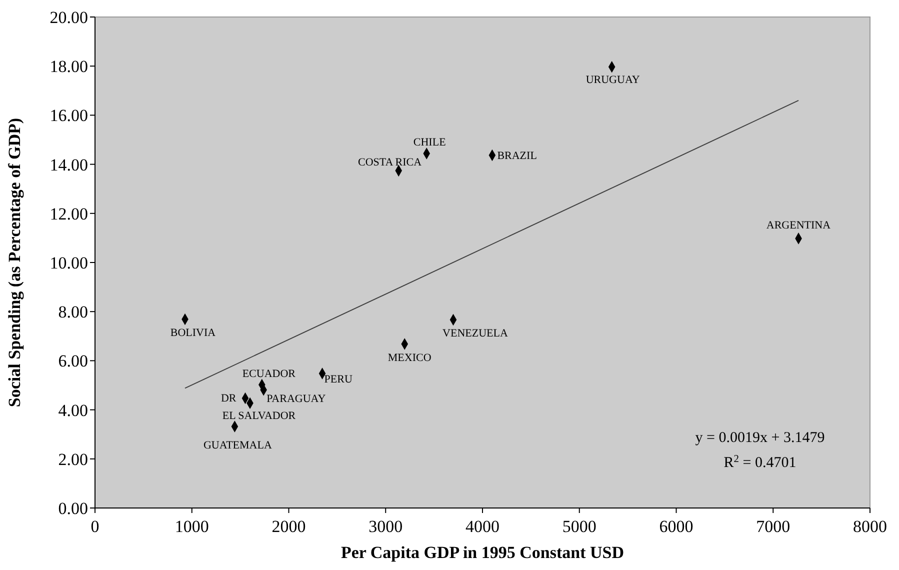 This screenshot has height=570, width=899. Describe the element at coordinates (385, 526) in the screenshot. I see `x-tick-label: 3000` at that location.